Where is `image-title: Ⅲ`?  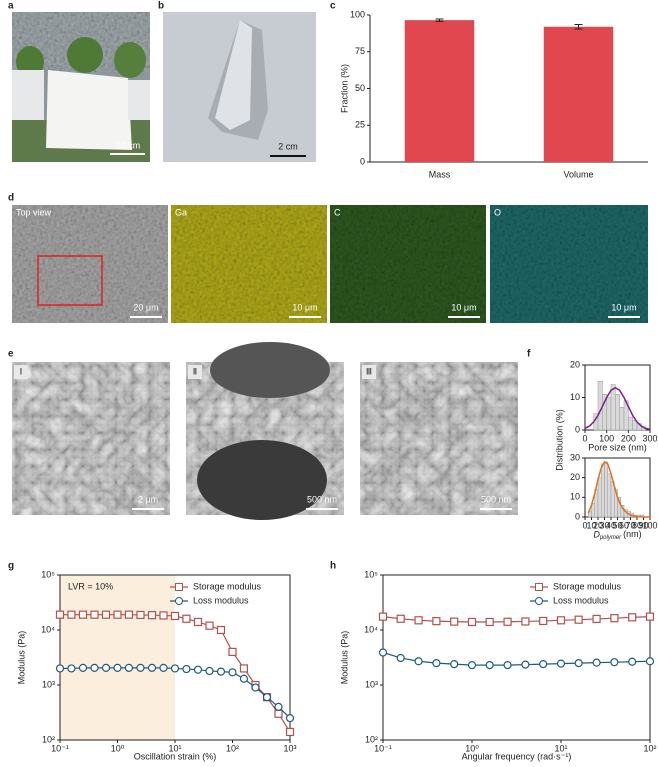 image-title: Ⅲ is located at coordinates (369, 371).